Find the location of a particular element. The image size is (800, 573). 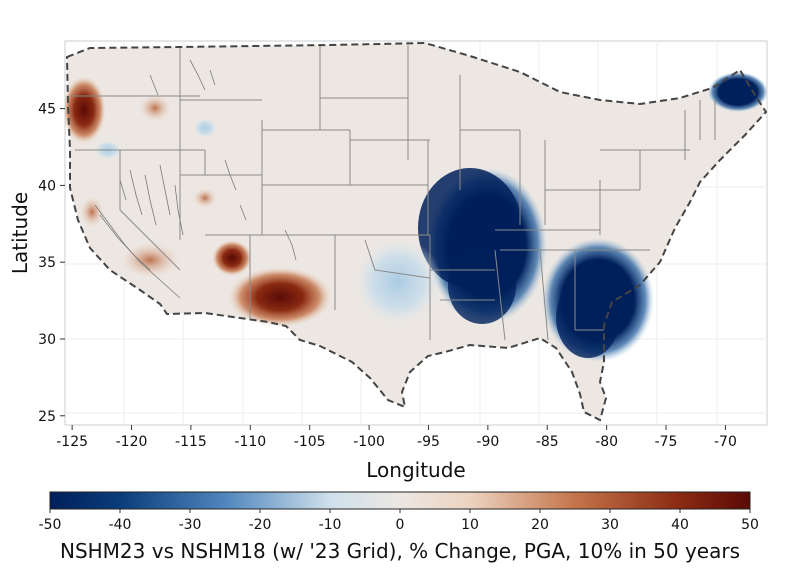

x-tick-label: -125 is located at coordinates (72, 442).